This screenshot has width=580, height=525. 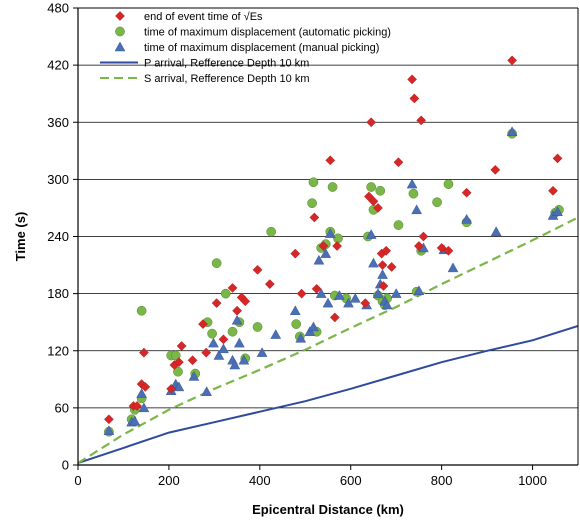 I want to click on legend-marker-diamond, so click(x=120, y=16).